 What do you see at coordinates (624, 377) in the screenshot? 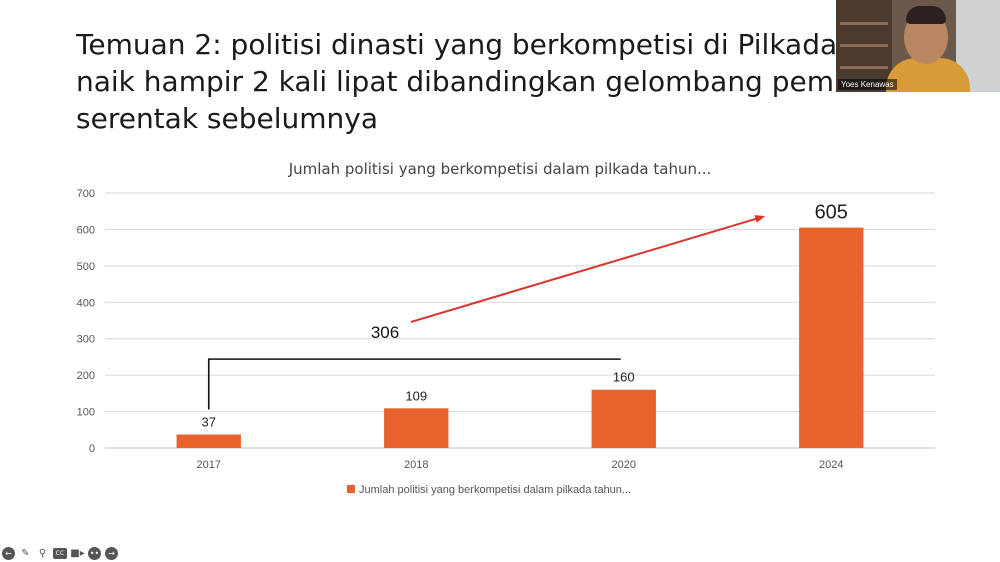
I see `data-label: 160` at bounding box center [624, 377].